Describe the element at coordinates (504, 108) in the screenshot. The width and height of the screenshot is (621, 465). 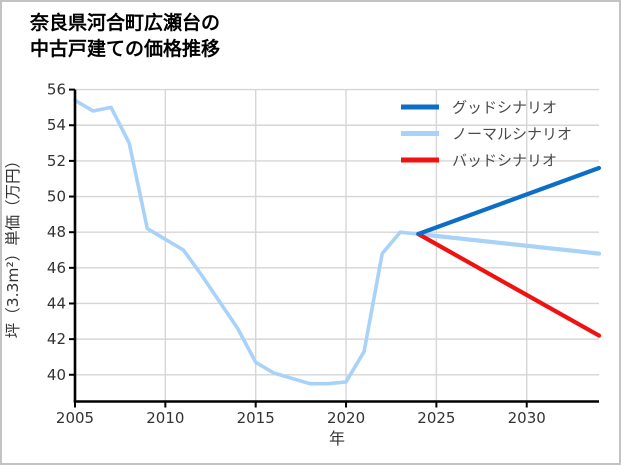
I see `legend-label-good: グッドシナリオ` at that location.